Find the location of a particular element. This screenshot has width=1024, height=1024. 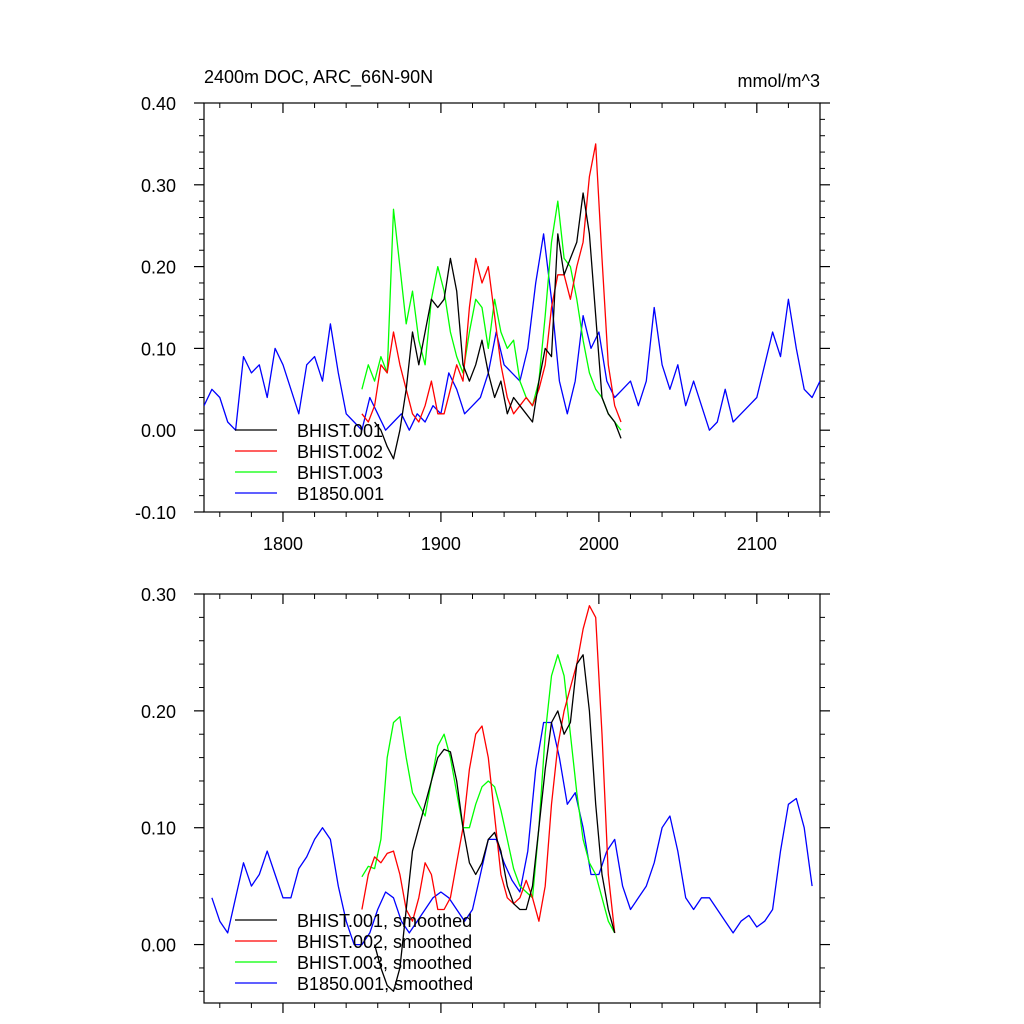

legend-label: BHIST.001, smoothed is located at coordinates (384, 921).